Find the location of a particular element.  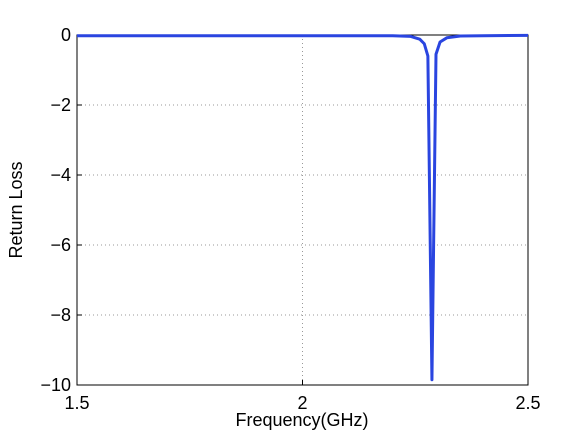

x-tick-label: 2.5 is located at coordinates (527, 403).